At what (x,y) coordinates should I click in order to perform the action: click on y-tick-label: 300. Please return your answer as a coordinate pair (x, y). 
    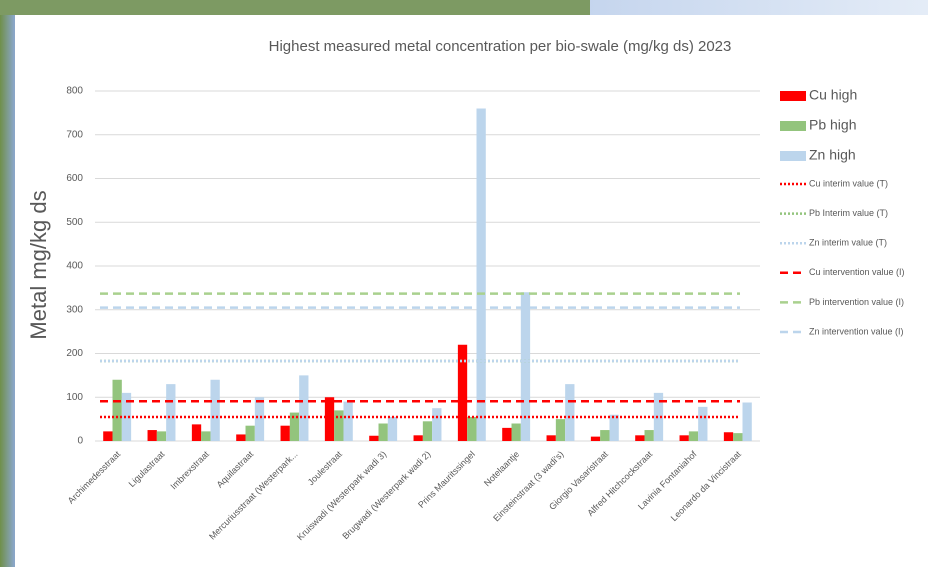
    Looking at the image, I should click on (74, 309).